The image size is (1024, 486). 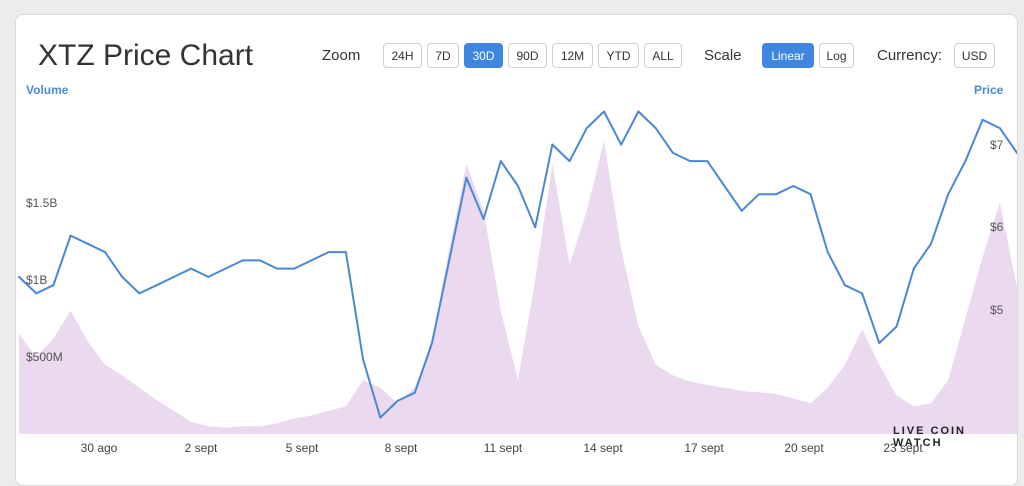 What do you see at coordinates (930, 437) in the screenshot?
I see `live-coin-watch-watermark: LIVE COIN WATCH` at bounding box center [930, 437].